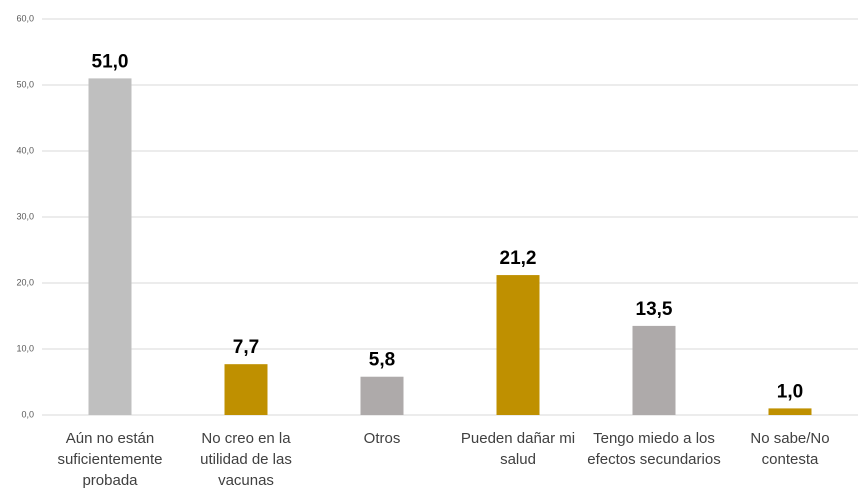 Image resolution: width=858 pixels, height=490 pixels. Describe the element at coordinates (110, 459) in the screenshot. I see `x-tick-label: Aún no están suficientemente probada` at that location.